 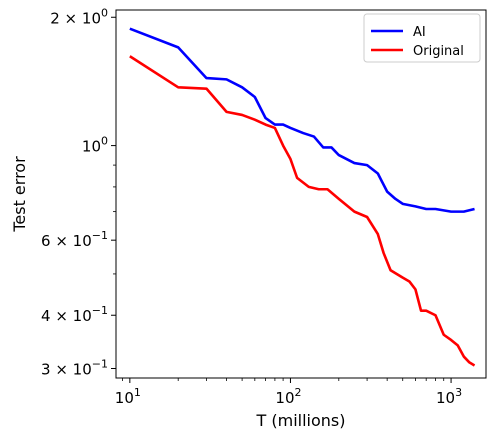 I want to click on legend-label-ai: AI, so click(x=419, y=32).